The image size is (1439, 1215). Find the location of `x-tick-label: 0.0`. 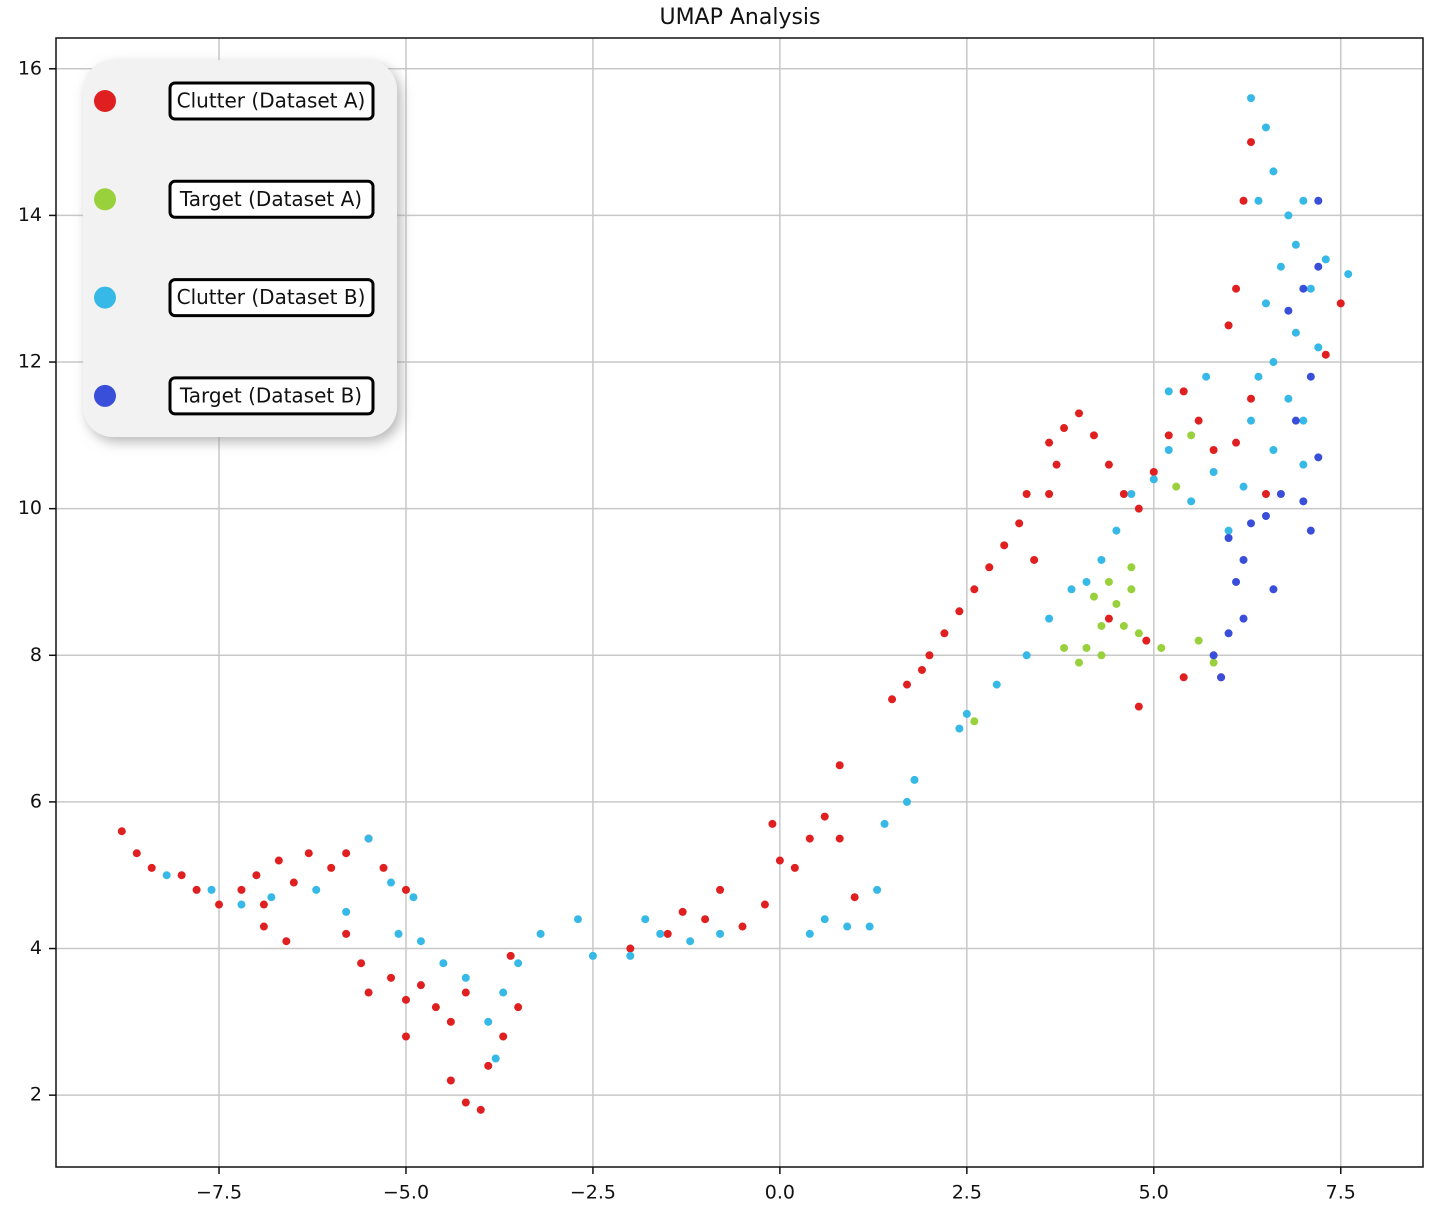

x-tick-label: 0.0 is located at coordinates (780, 1193).